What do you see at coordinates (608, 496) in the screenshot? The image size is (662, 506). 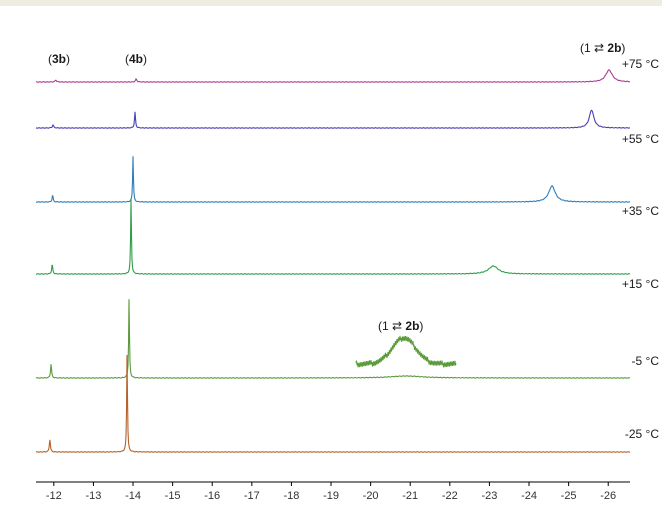 I see `x-tick-label: -26` at bounding box center [608, 496].